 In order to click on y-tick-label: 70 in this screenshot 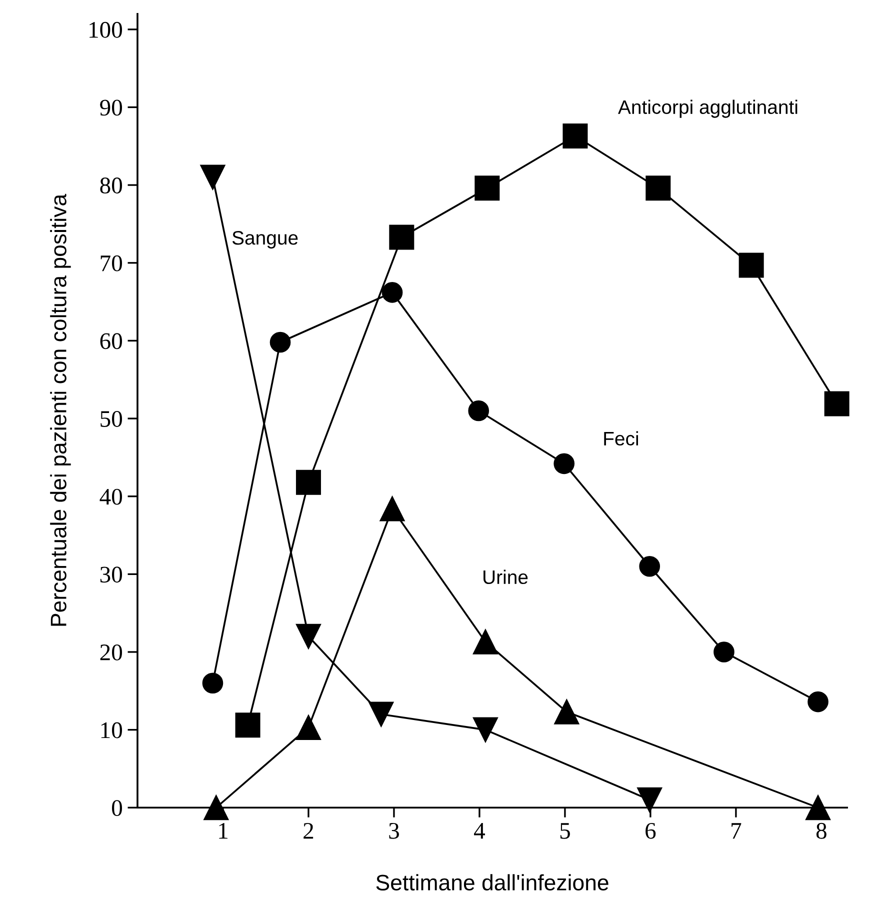, I will do `click(111, 263)`.